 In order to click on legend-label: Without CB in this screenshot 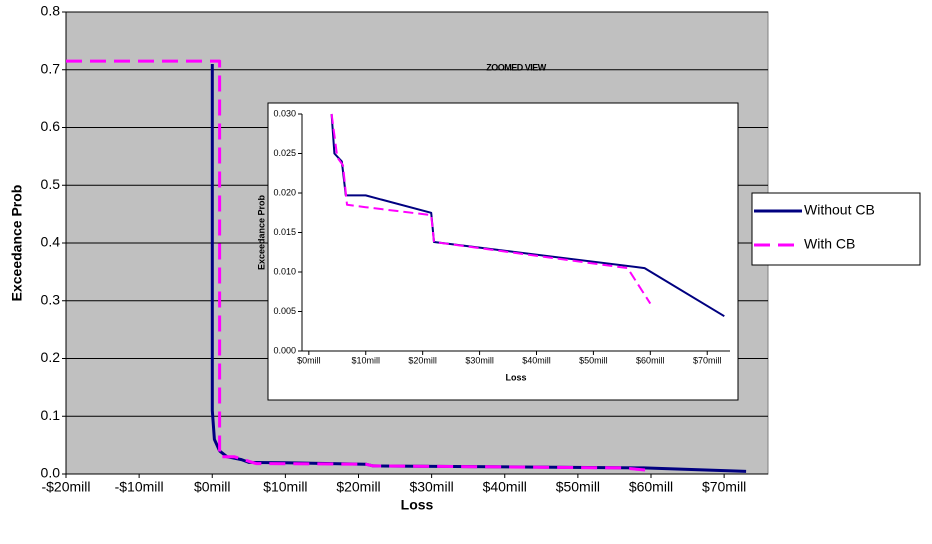, I will do `click(839, 210)`.